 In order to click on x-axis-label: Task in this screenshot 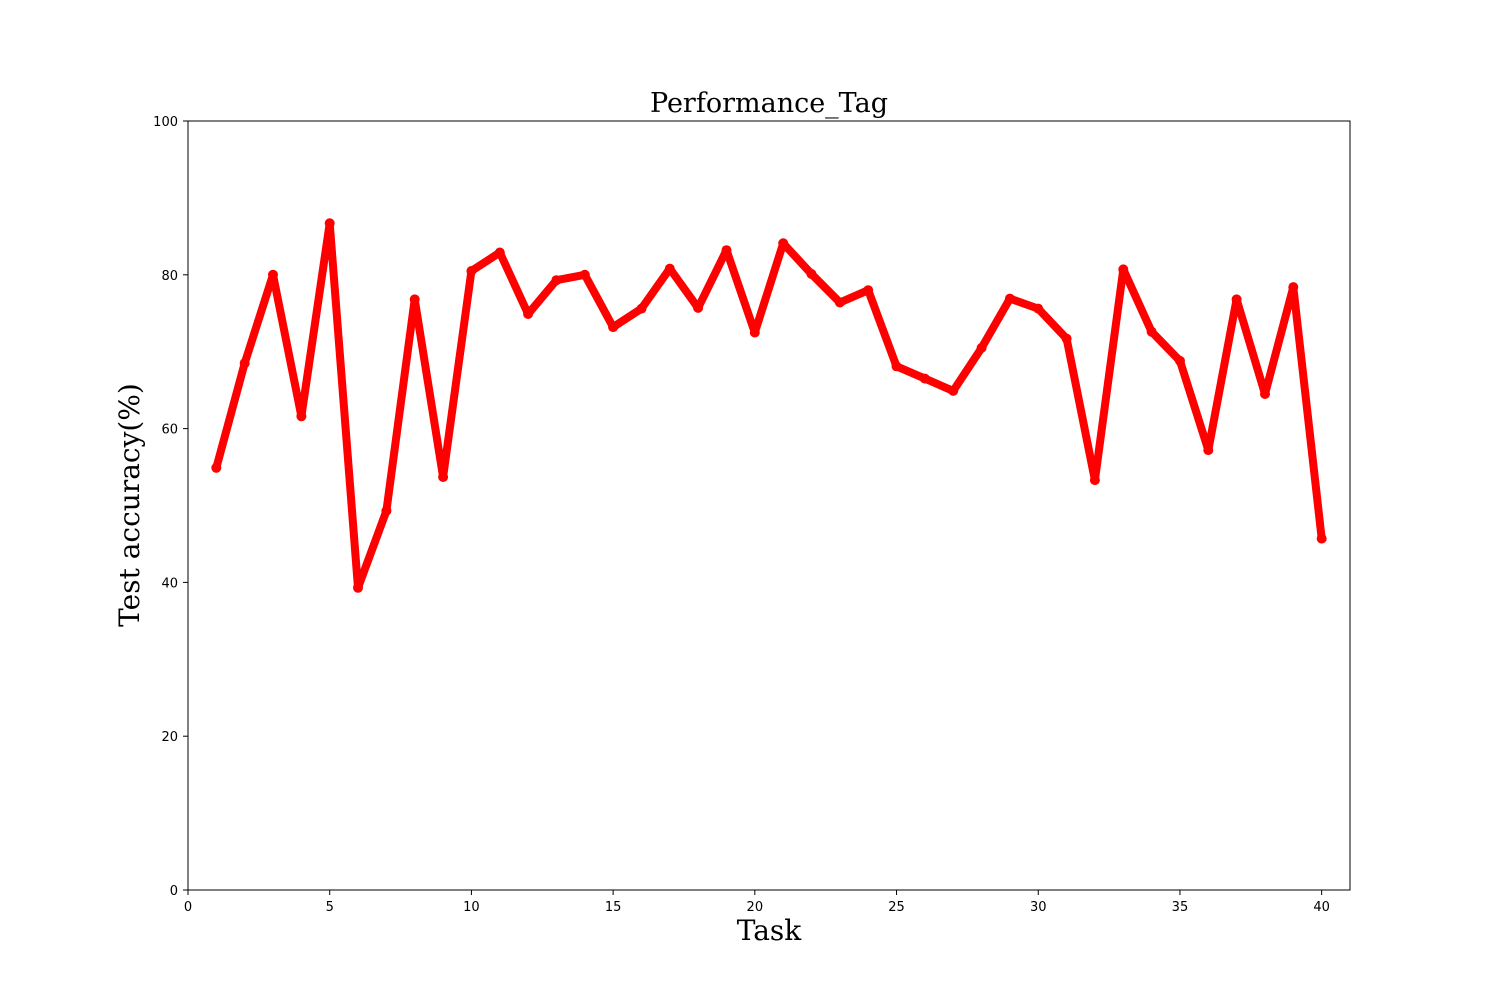, I will do `click(770, 930)`.